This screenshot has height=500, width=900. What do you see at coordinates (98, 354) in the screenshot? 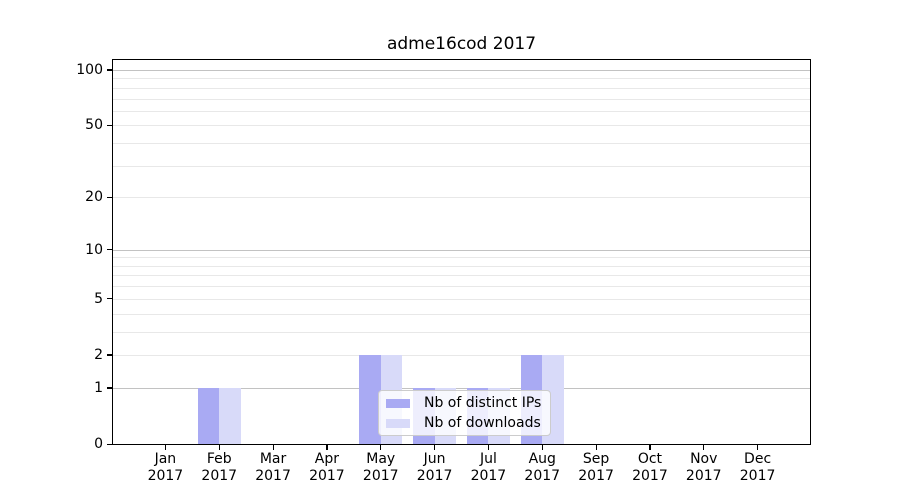
I see `y-tick-label: 2` at bounding box center [98, 354].